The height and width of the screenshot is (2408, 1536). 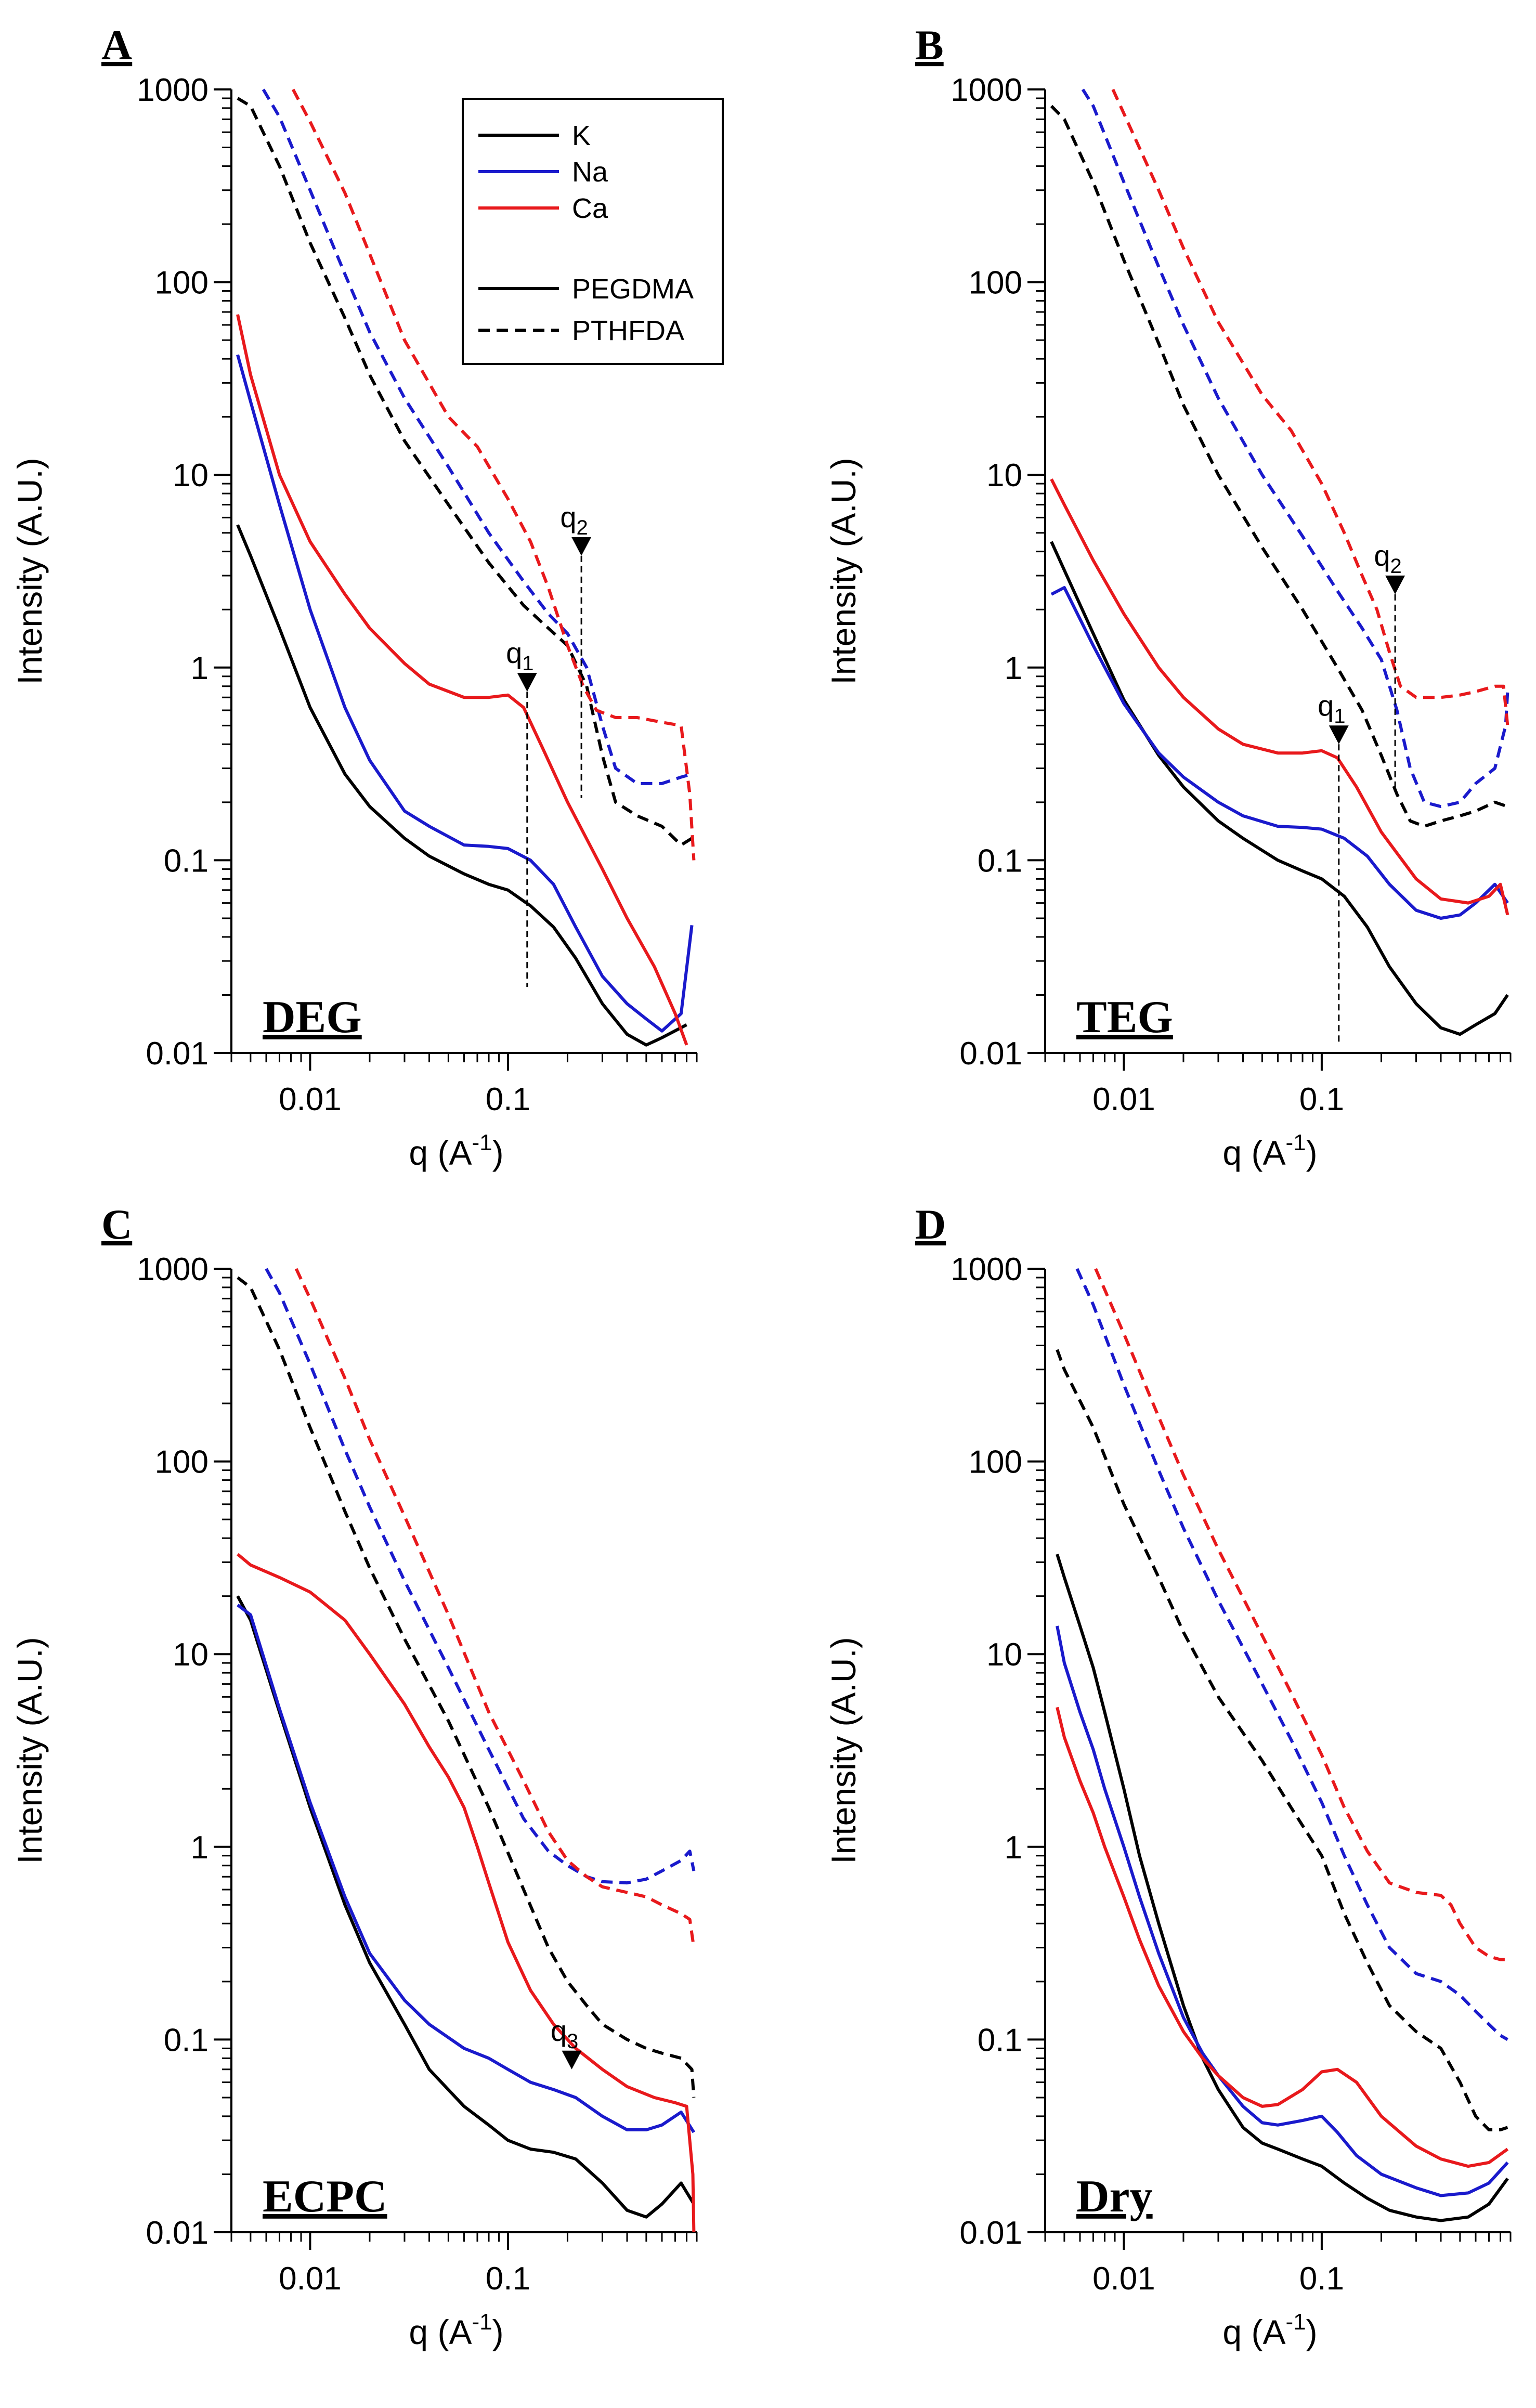 What do you see at coordinates (590, 172) in the screenshot?
I see `legend-label: Na` at bounding box center [590, 172].